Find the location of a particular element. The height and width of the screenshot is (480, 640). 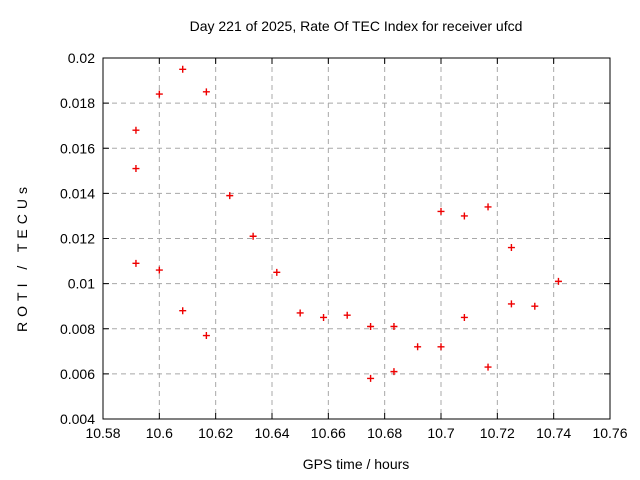

x-tick-label: 10.76 is located at coordinates (609, 433).